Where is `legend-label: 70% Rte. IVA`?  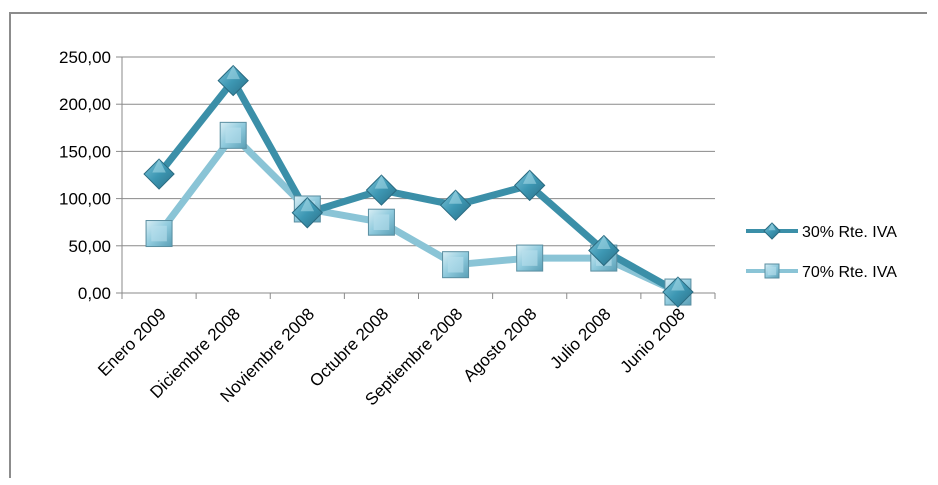 legend-label: 70% Rte. IVA is located at coordinates (849, 272).